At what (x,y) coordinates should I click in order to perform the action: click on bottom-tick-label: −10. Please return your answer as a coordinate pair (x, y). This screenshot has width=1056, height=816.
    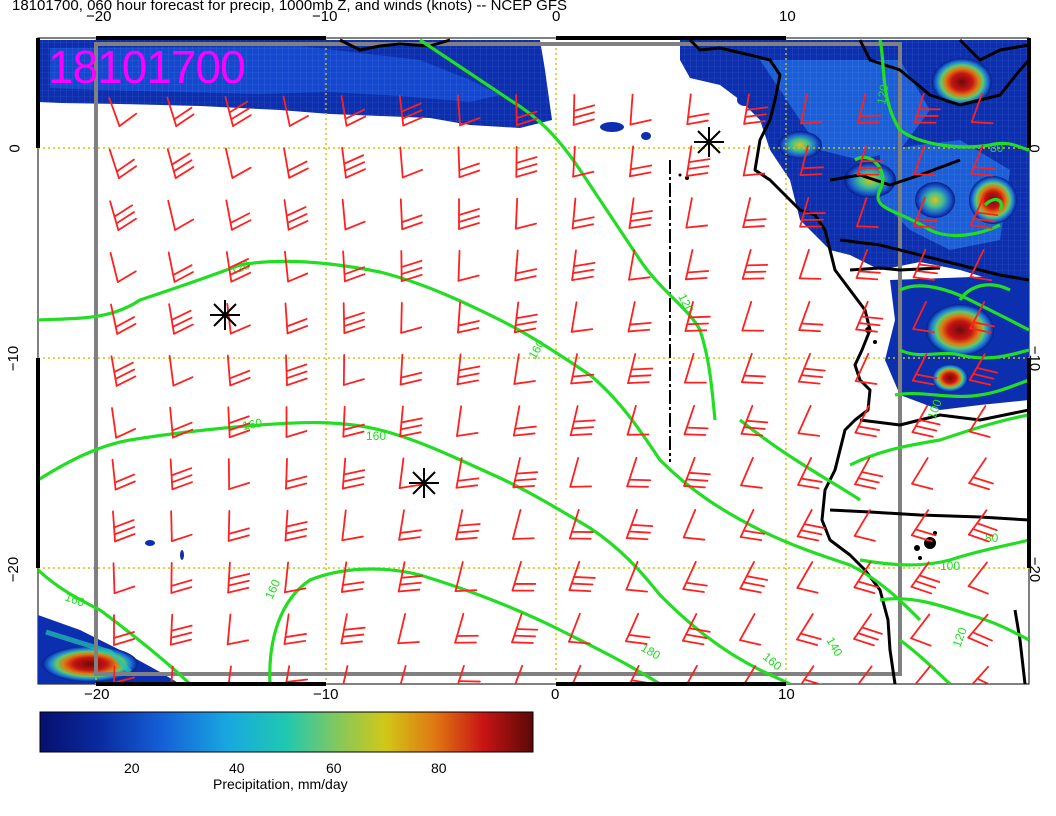
    Looking at the image, I should click on (326, 694).